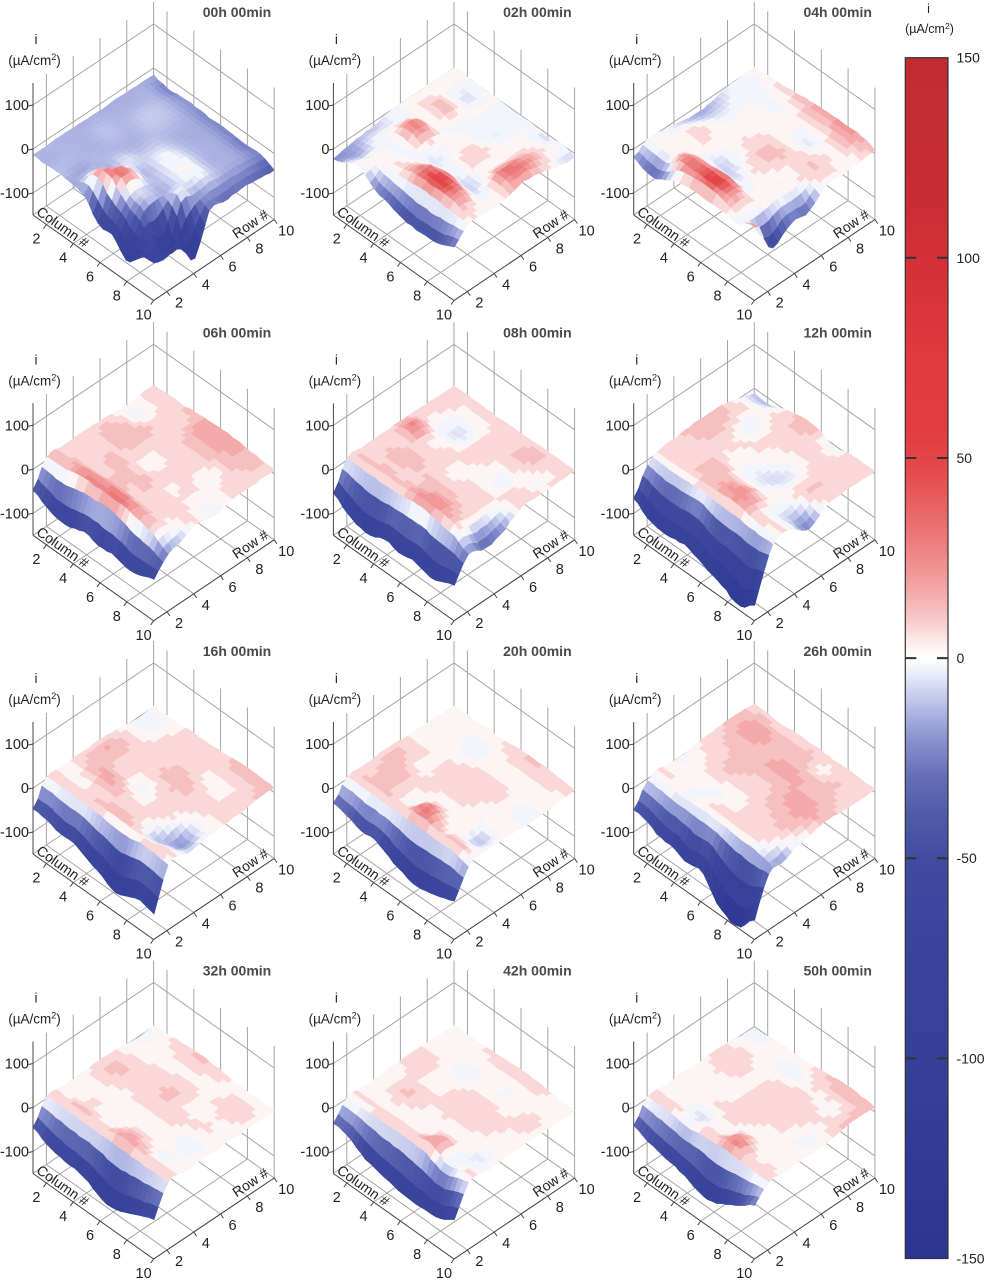  I want to click on svg-text: 12h 00min, so click(837, 332).